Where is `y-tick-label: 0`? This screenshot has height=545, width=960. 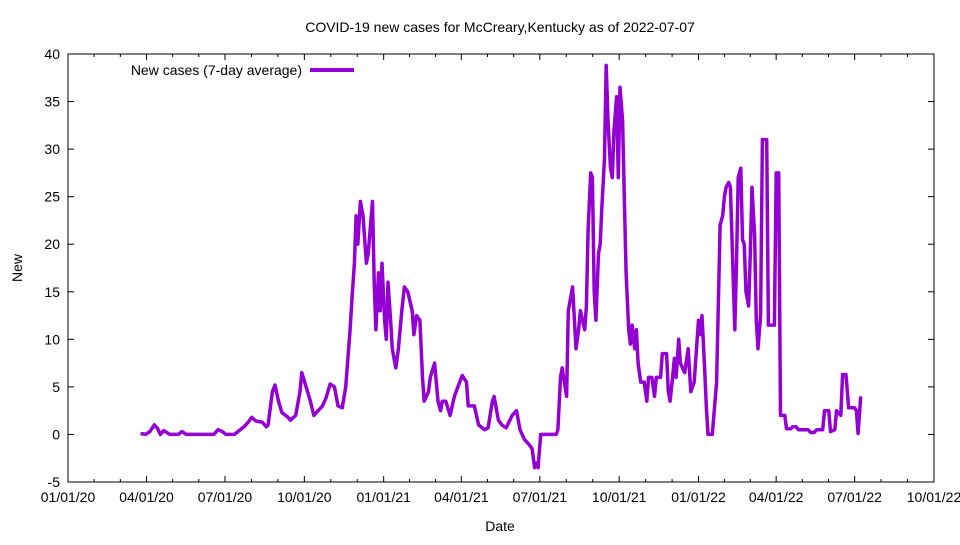 y-tick-label: 0 is located at coordinates (56, 434).